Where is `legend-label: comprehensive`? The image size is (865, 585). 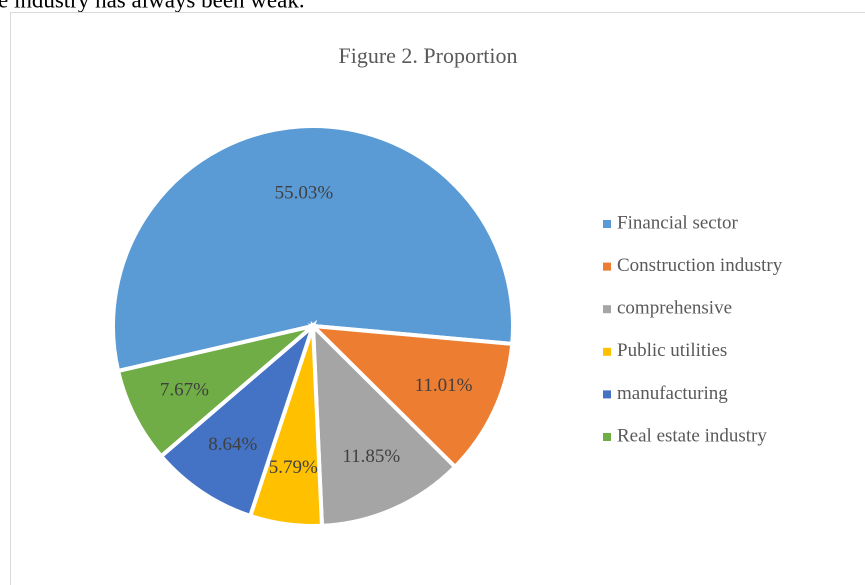
legend-label: comprehensive is located at coordinates (674, 308).